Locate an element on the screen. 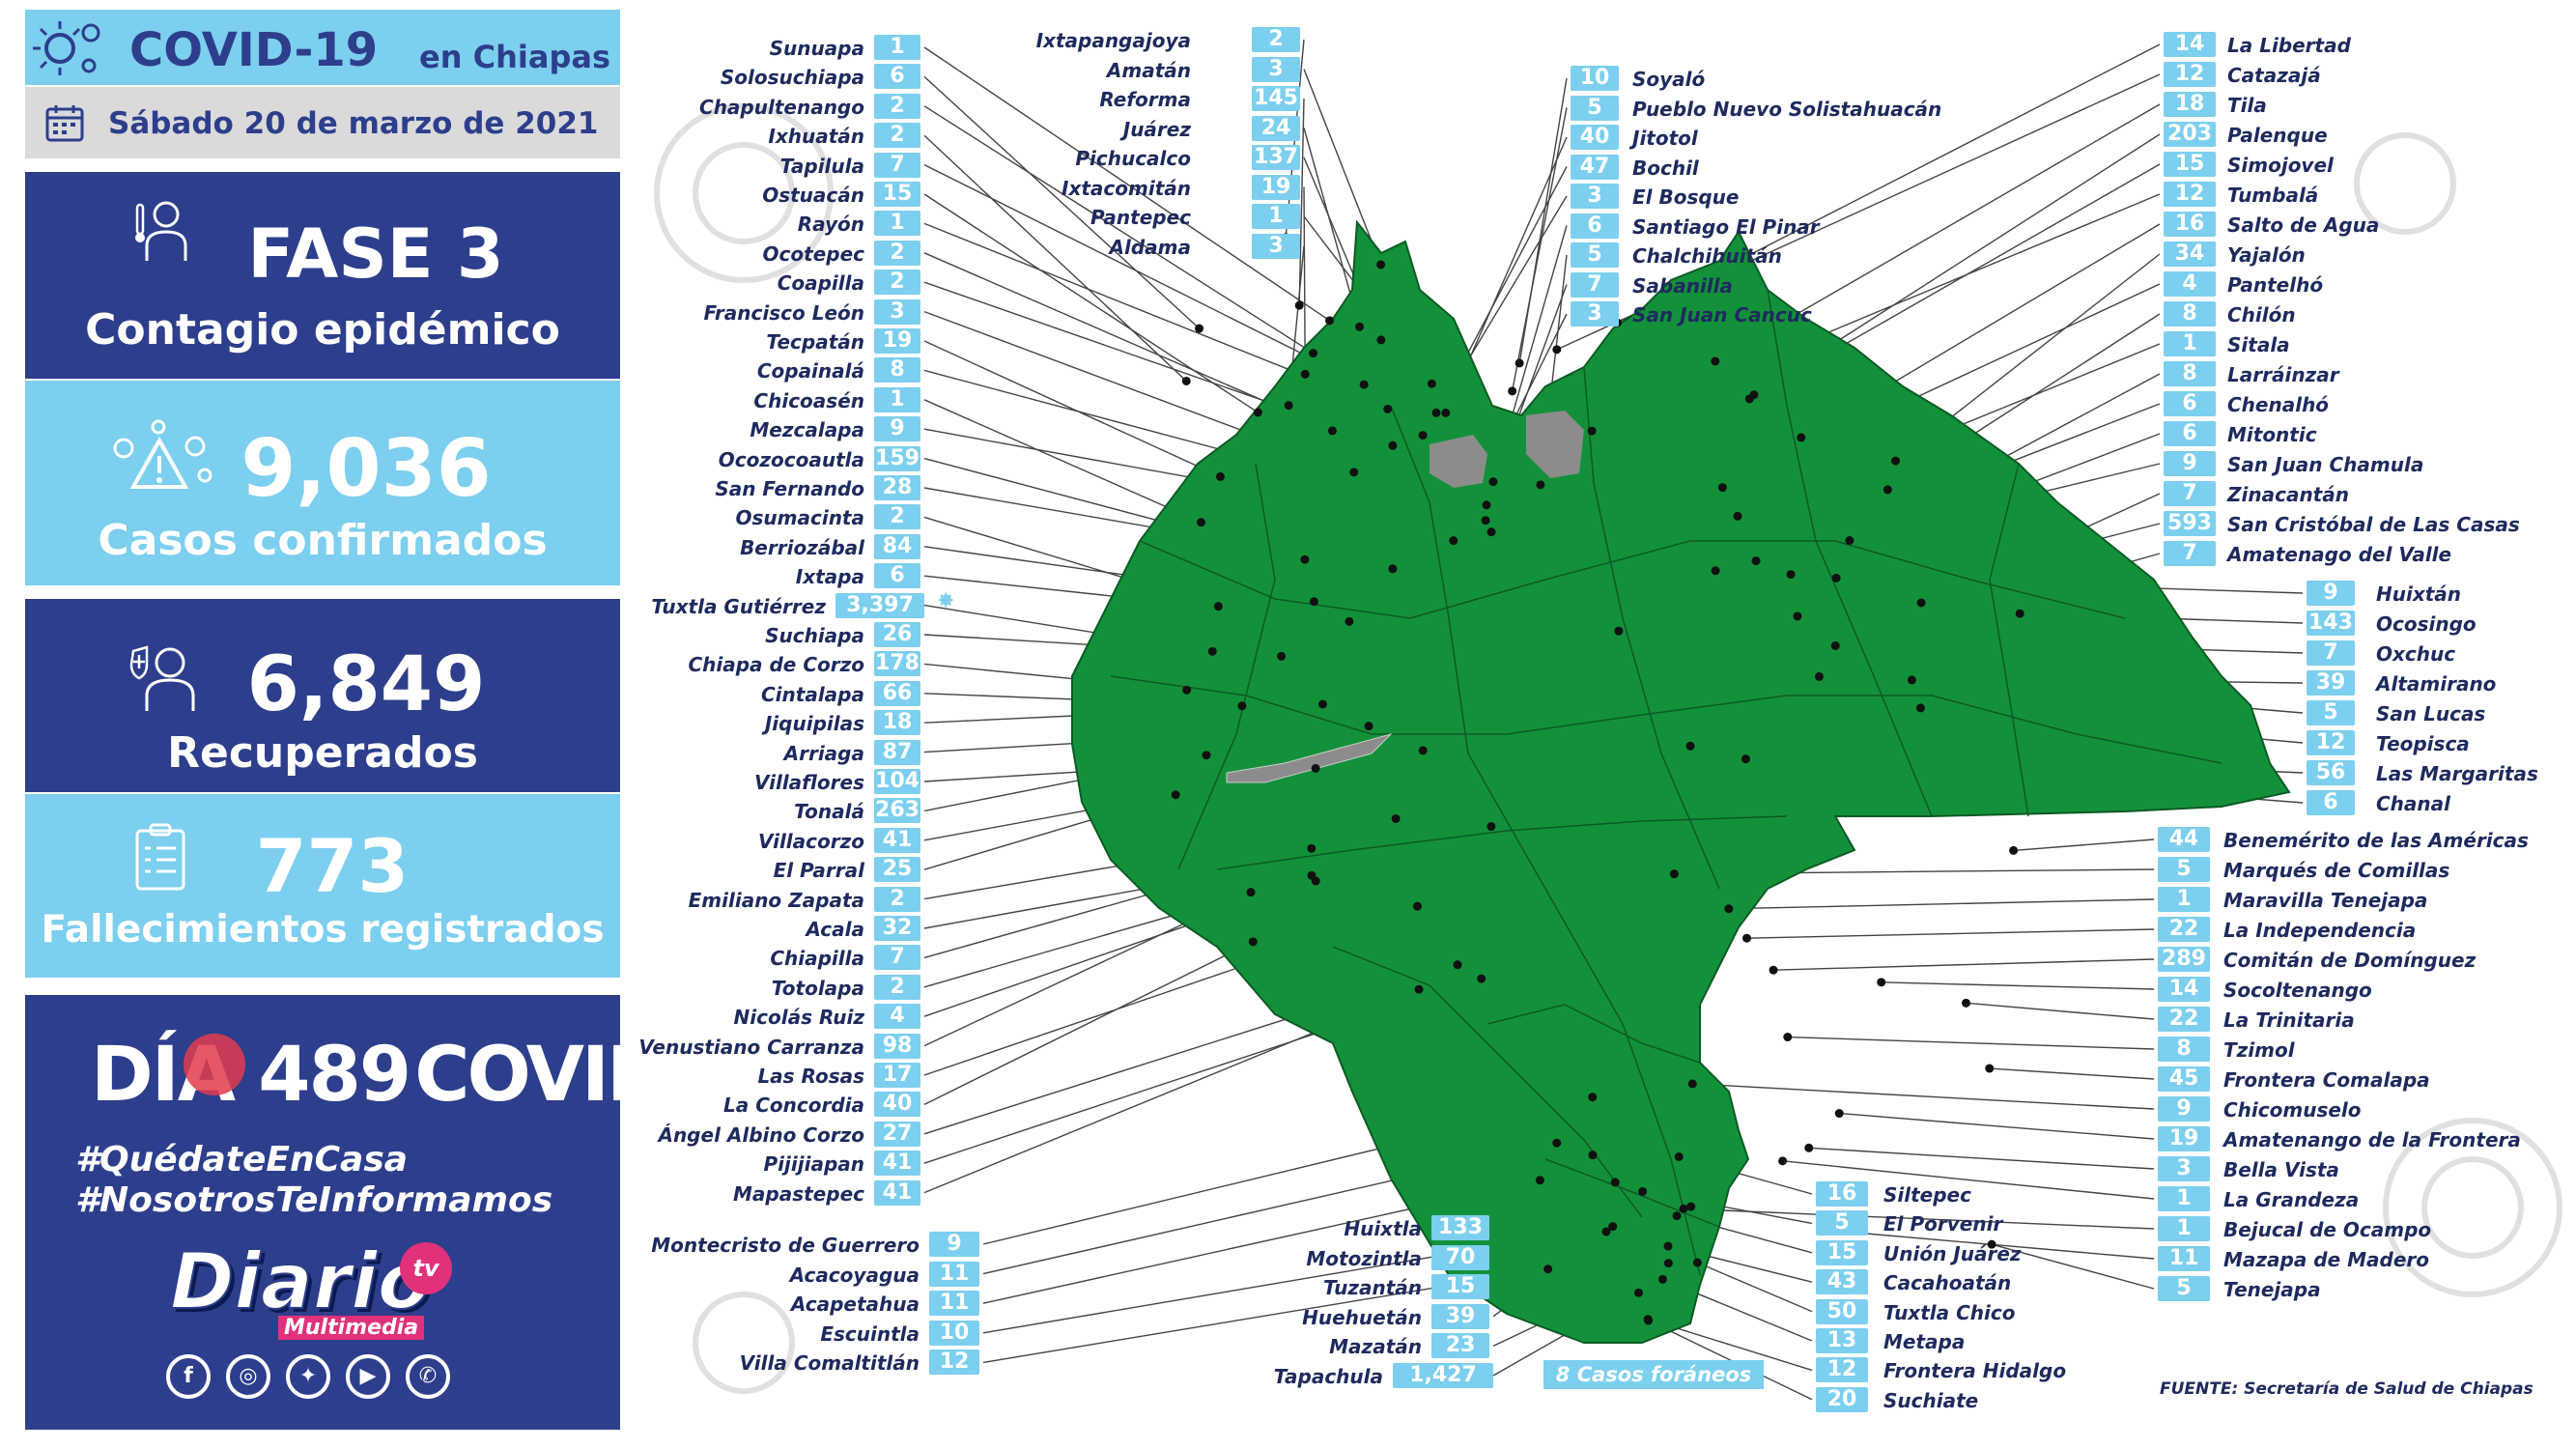 Image resolution: width=2576 pixels, height=1449 pixels. case-count-badge: 4 is located at coordinates (2190, 284).